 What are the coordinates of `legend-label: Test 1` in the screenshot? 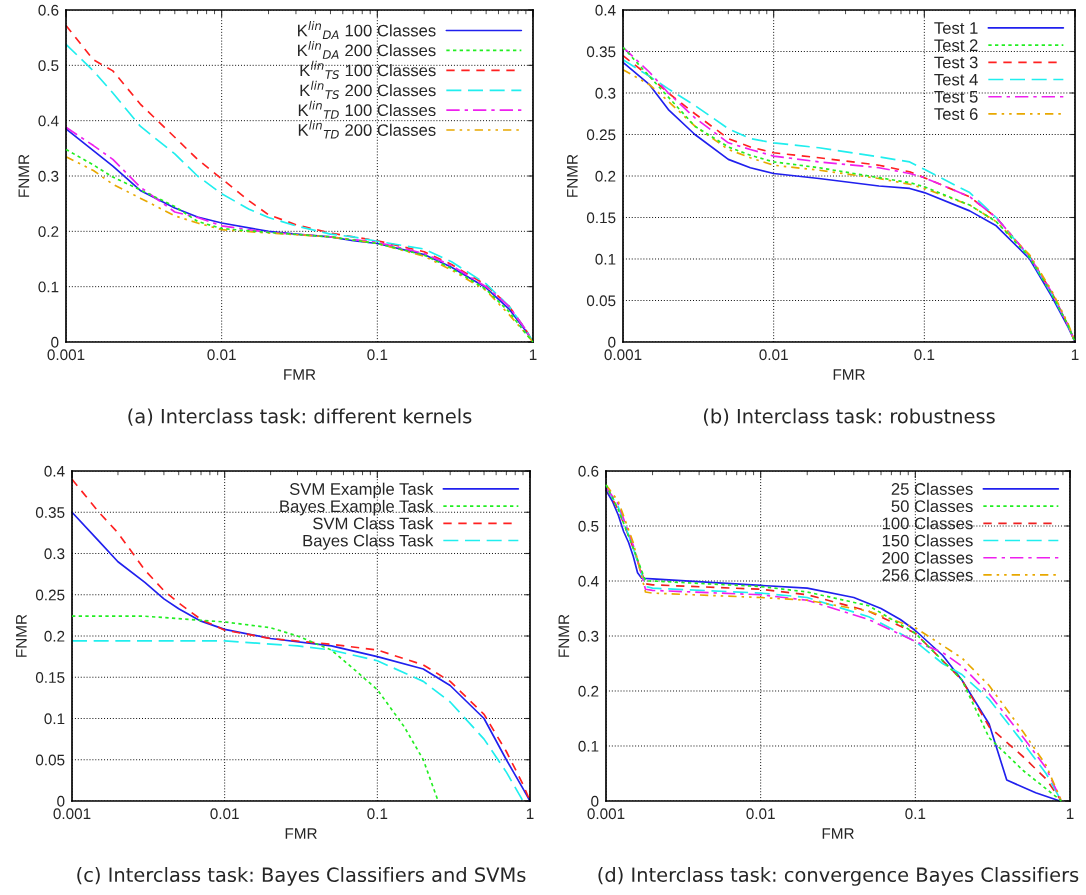 It's located at (956, 28).